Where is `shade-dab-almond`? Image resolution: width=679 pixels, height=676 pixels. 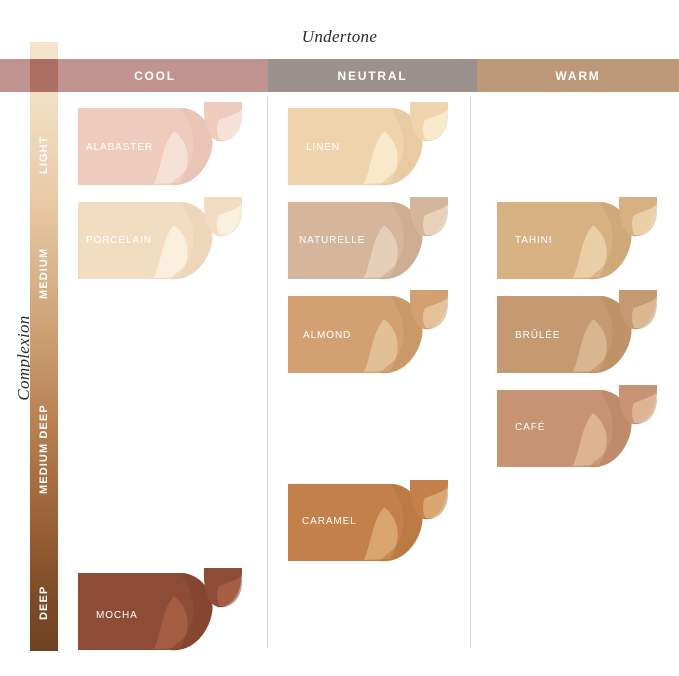
shade-dab-almond is located at coordinates (429, 310).